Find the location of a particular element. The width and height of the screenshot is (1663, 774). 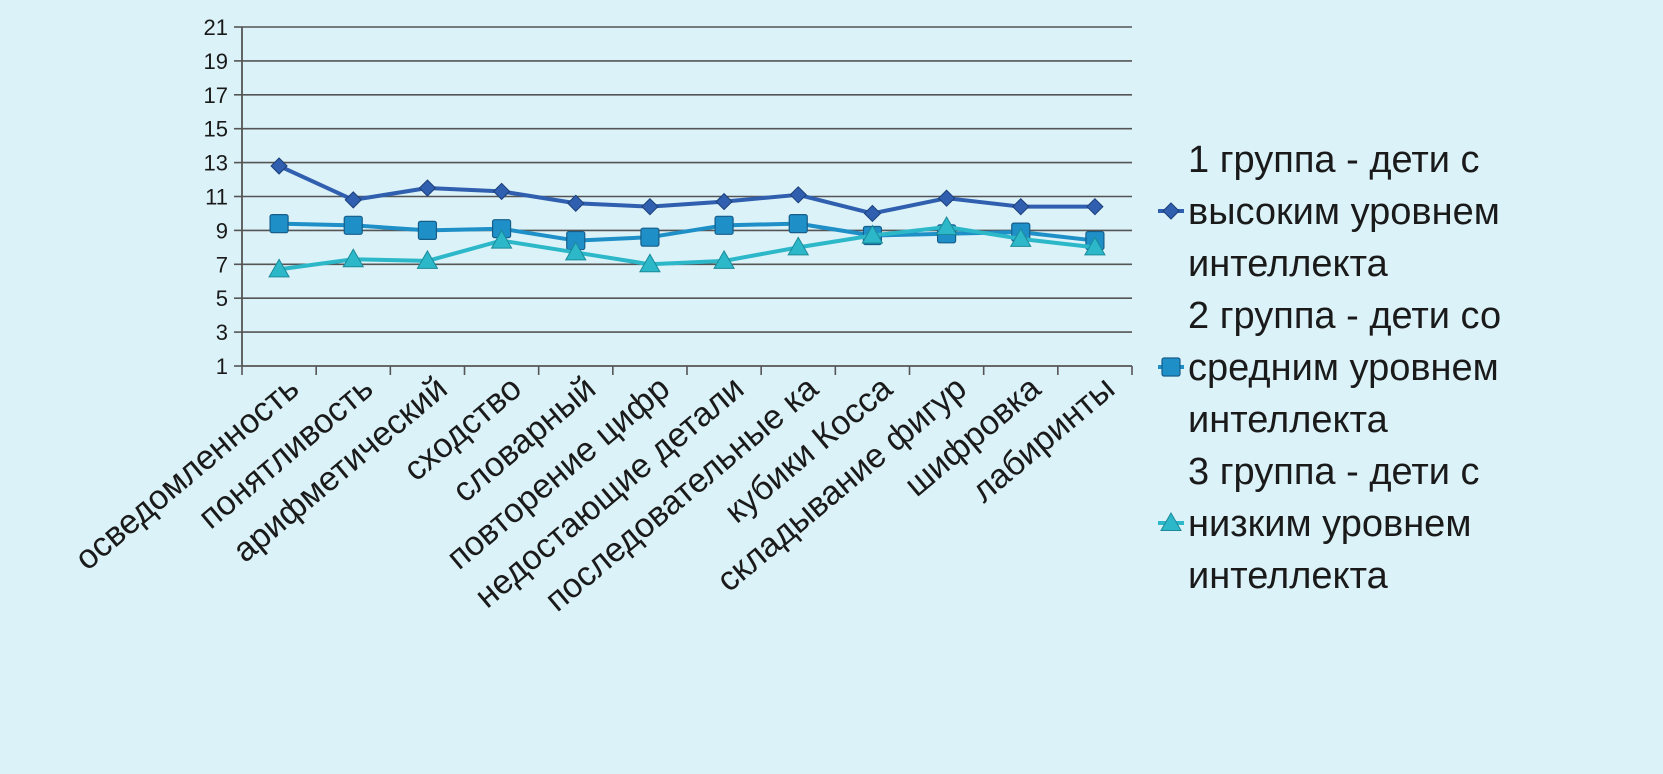

y-tick-label: 9 is located at coordinates (222, 230).